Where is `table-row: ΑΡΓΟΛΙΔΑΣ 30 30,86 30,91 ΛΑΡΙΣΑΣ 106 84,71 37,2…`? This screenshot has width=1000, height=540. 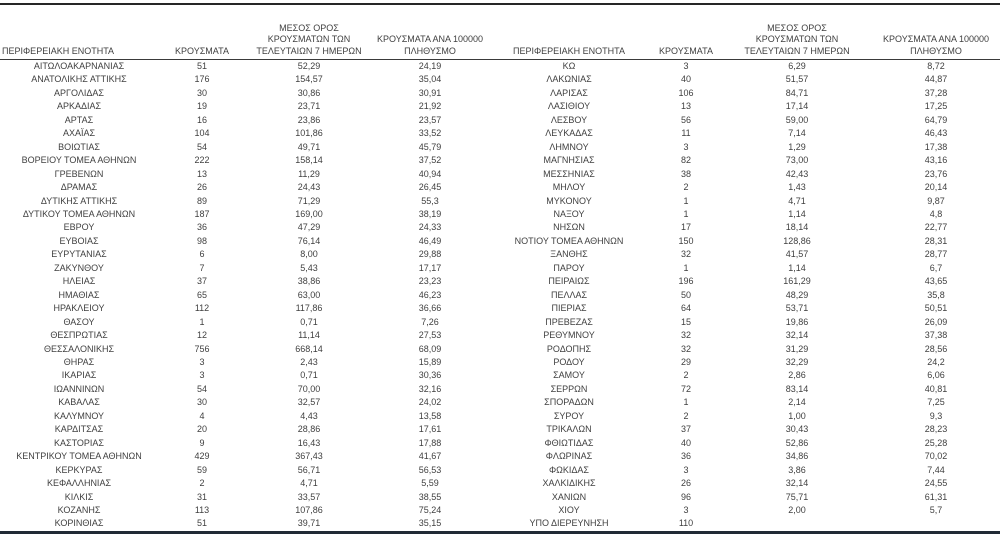 table-row: ΑΡΓΟΛΙΔΑΣ 30 30,86 30,91 ΛΑΡΙΣΑΣ 106 84,71 37,2… is located at coordinates (500, 93).